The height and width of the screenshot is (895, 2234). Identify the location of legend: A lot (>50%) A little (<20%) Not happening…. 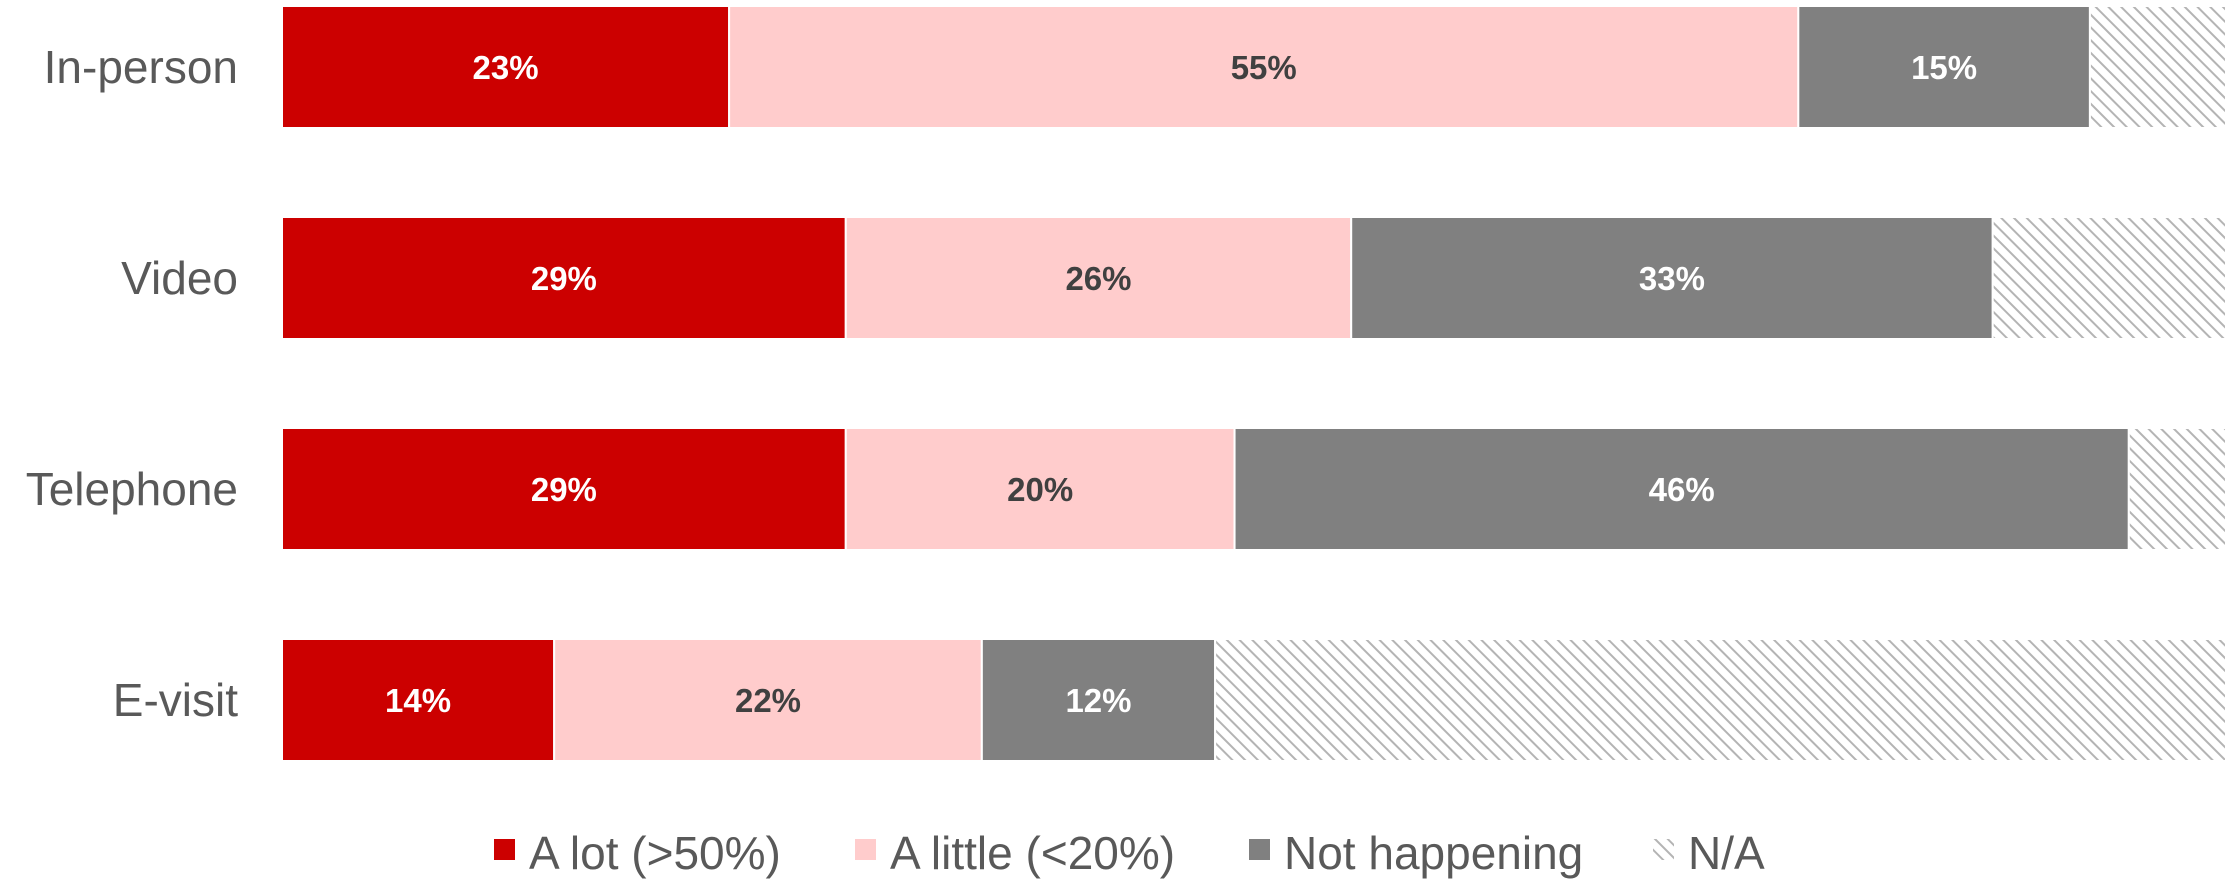
(1129, 853).